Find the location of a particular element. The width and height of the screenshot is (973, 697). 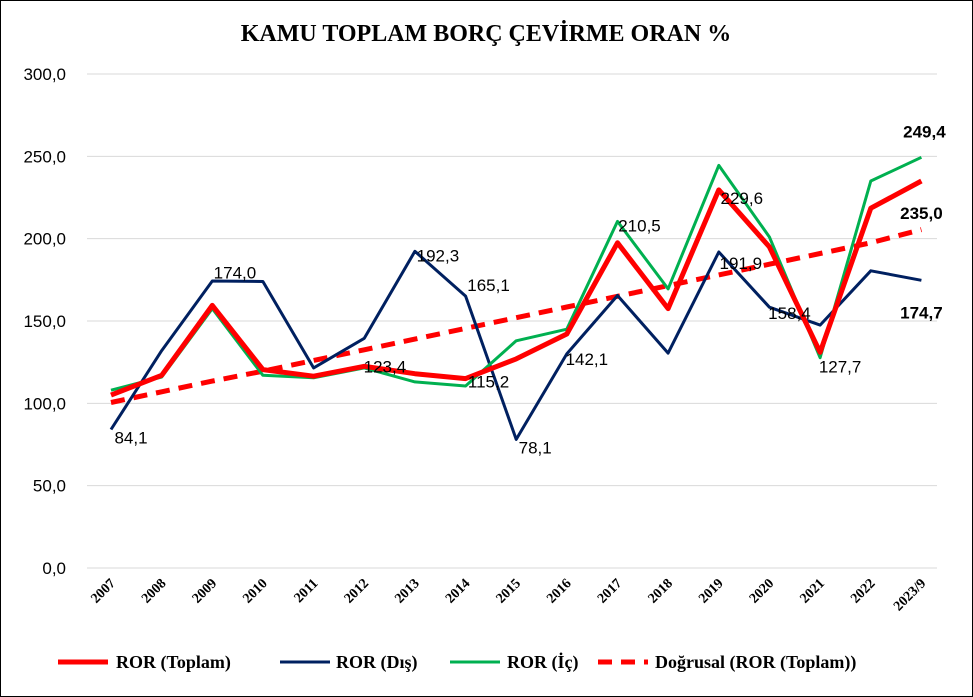

data-label: 249,4 is located at coordinates (924, 131).